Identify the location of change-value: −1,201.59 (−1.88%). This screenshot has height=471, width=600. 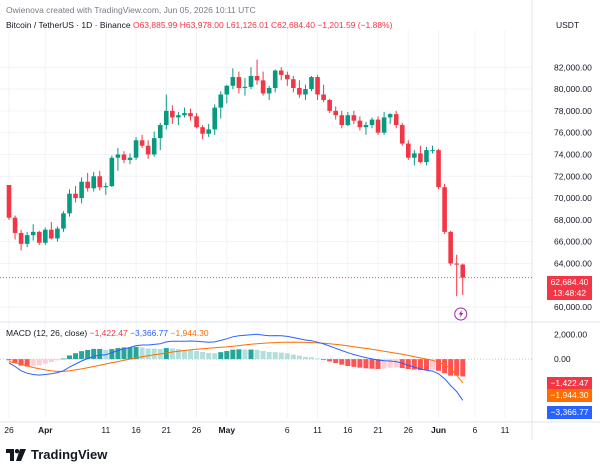
(355, 25).